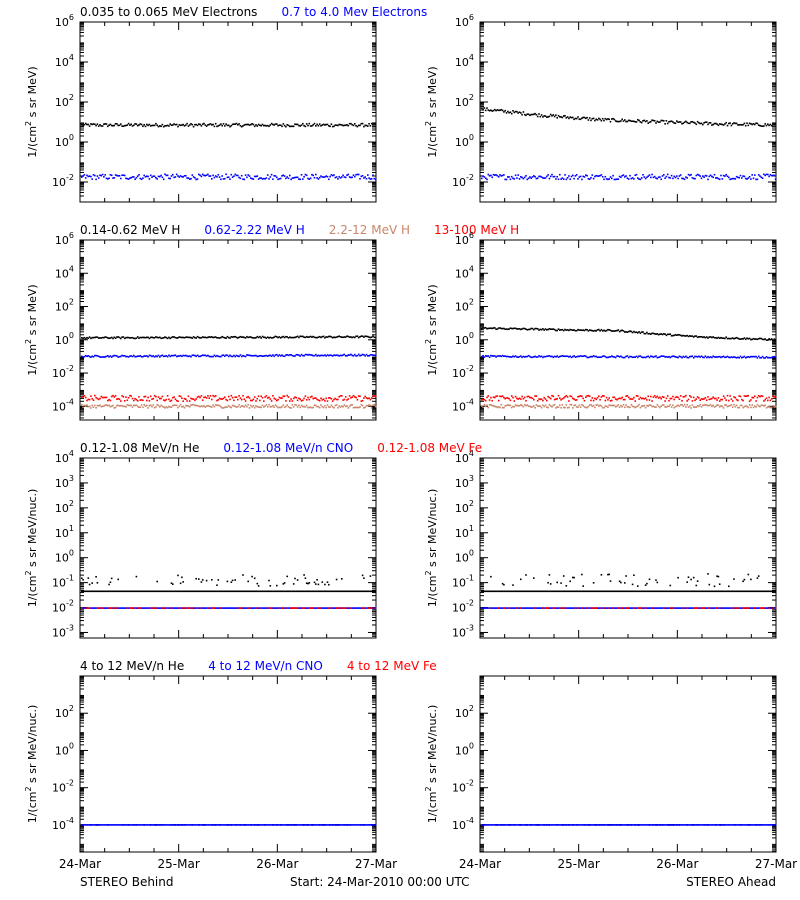  Describe the element at coordinates (63, 405) in the screenshot. I see `y-tick-label: 10-4` at that location.